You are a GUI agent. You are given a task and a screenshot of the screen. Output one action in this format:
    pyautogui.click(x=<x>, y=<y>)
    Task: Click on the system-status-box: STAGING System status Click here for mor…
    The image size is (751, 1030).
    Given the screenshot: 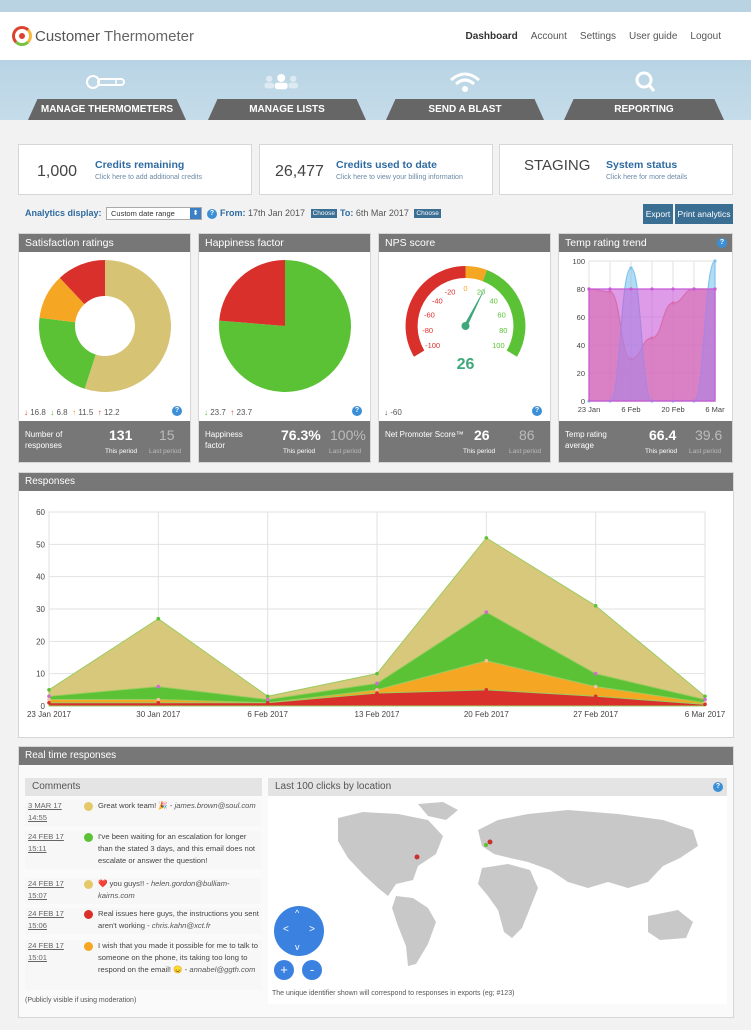 What is the action you would take?
    pyautogui.click(x=616, y=169)
    